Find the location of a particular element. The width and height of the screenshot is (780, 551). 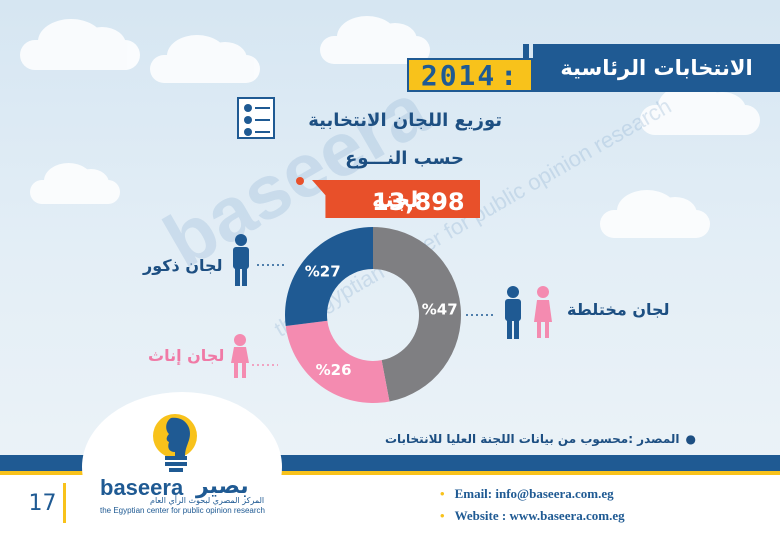

slice-percent-label: %47 is located at coordinates (440, 310).